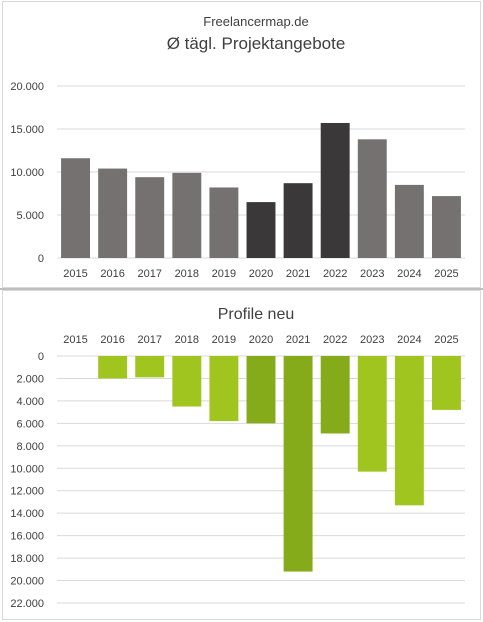 This screenshot has height=622, width=483. I want to click on y-tick-label: 15.000, so click(27, 130).